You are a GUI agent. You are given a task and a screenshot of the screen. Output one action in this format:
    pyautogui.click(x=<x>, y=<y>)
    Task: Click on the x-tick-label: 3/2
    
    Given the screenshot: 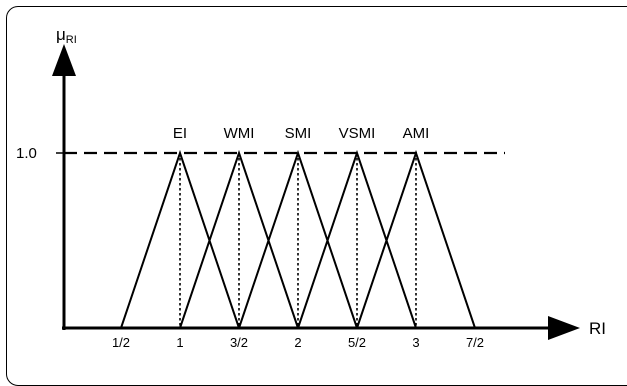 What is the action you would take?
    pyautogui.click(x=239, y=342)
    